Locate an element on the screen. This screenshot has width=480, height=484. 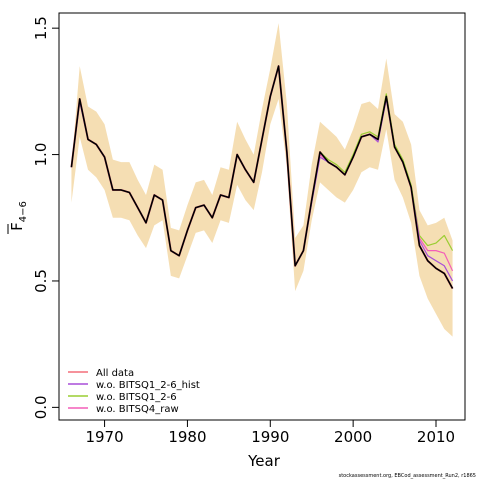
x-tick-label: 1990 is located at coordinates (270, 437).